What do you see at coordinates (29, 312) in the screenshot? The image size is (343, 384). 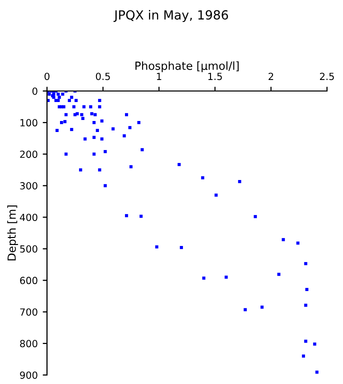 I see `y-tick-label: 700` at bounding box center [29, 312].